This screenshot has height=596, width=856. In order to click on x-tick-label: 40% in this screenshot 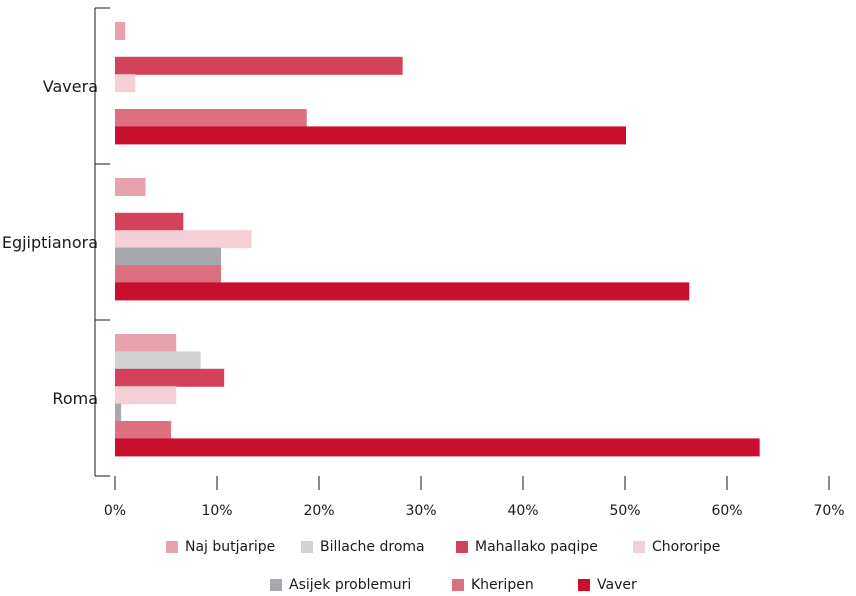, I will do `click(522, 511)`.